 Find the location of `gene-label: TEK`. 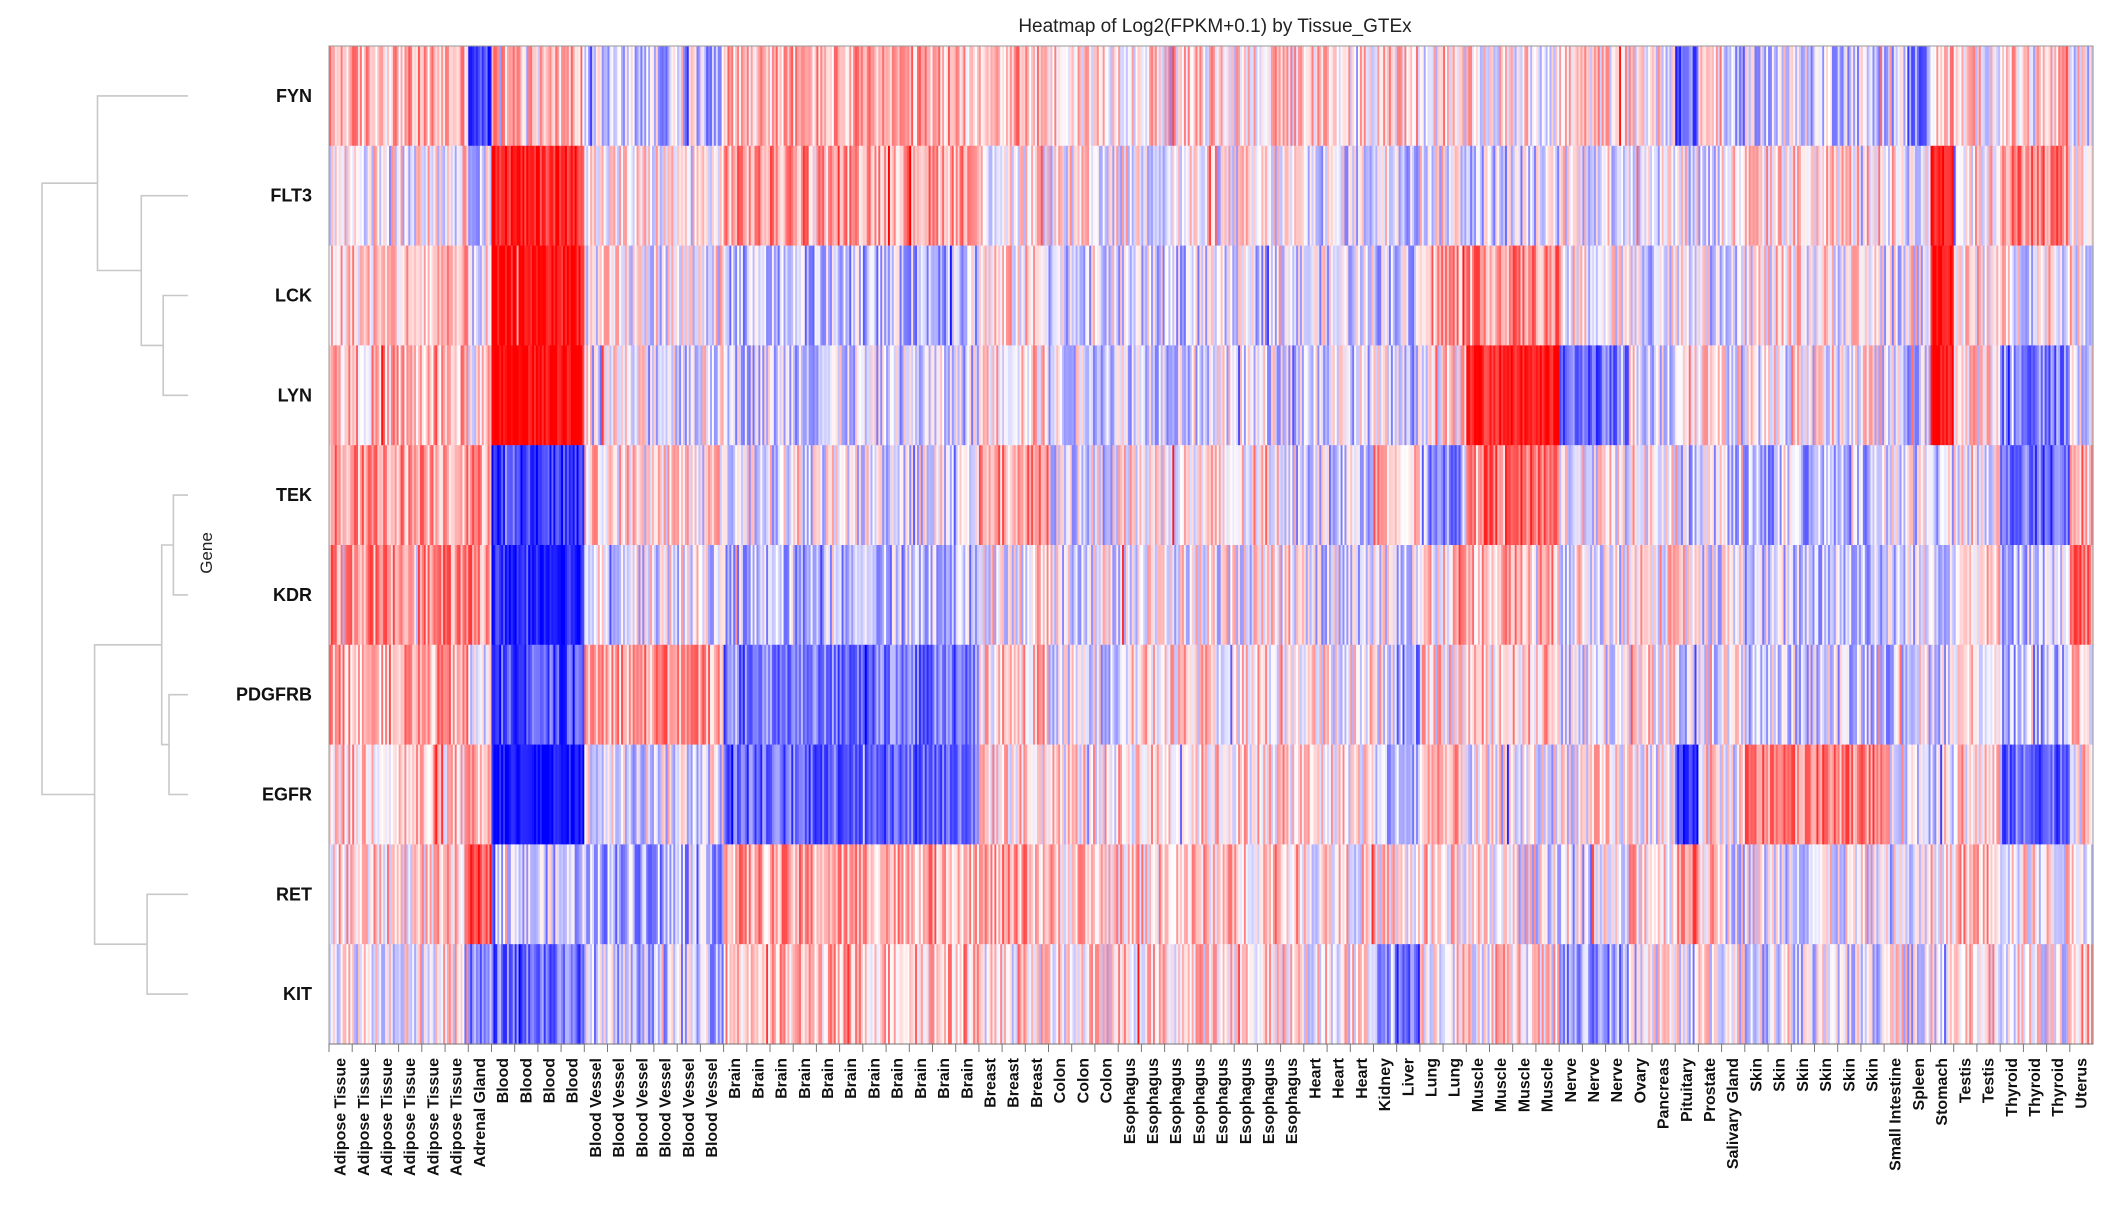

gene-label: TEK is located at coordinates (294, 495).